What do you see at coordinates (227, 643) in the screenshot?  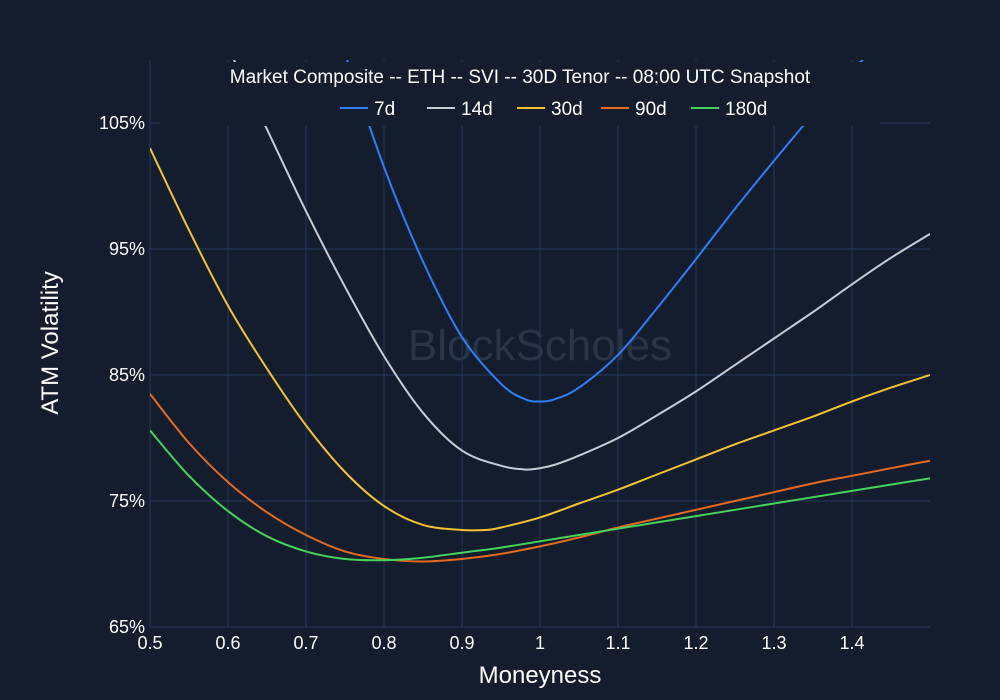 I see `x-tick-label: 0.6` at bounding box center [227, 643].